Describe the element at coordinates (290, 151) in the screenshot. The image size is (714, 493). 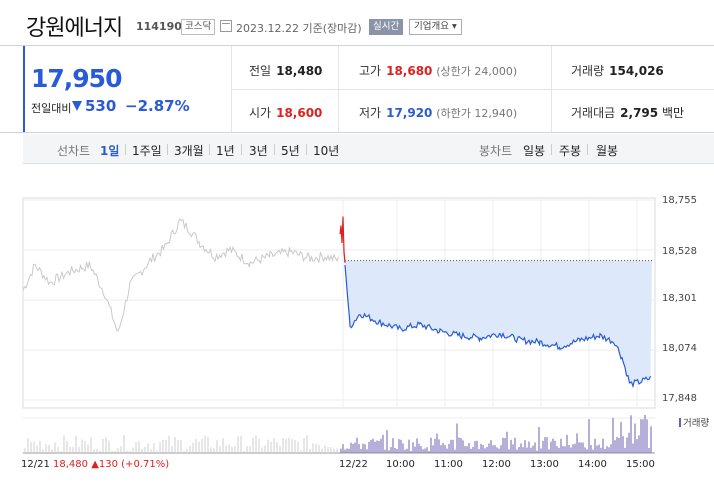
I see `period-5y: 5년` at that location.